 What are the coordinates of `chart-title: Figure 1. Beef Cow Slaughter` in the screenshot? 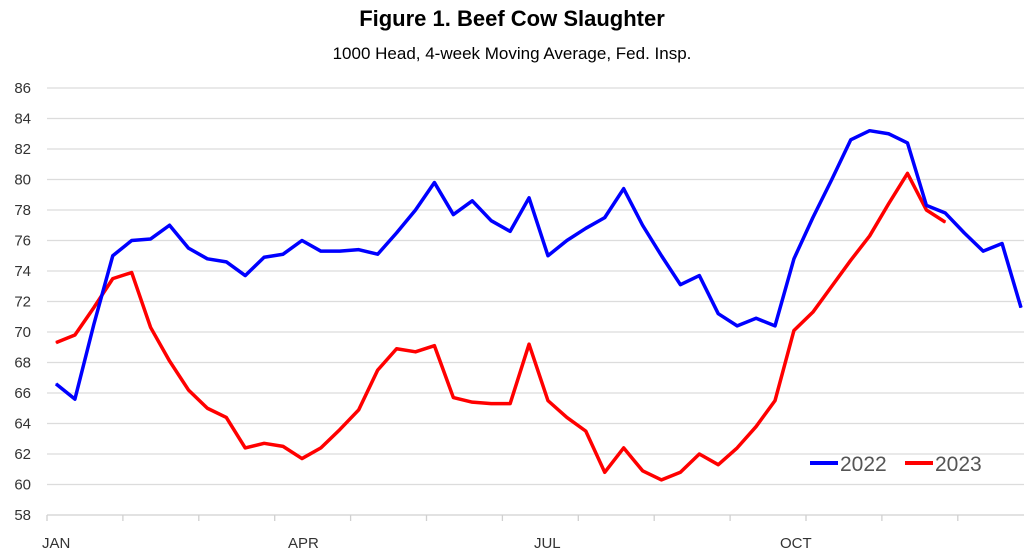 It's located at (512, 18).